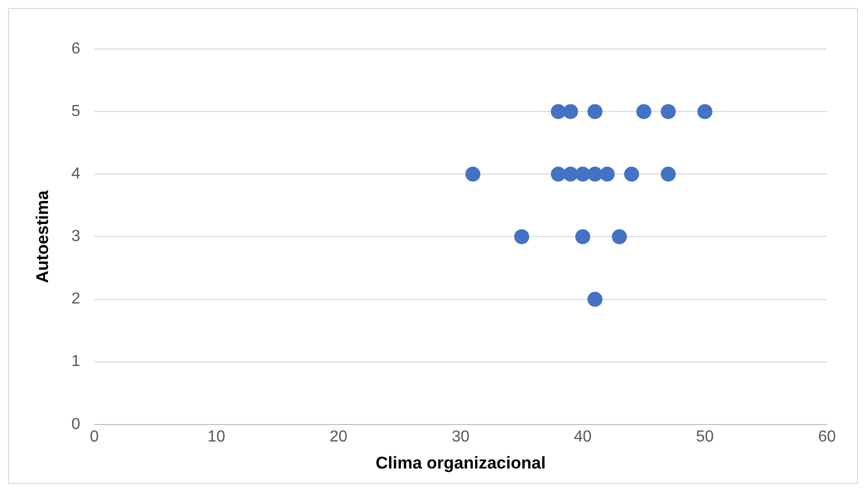  I want to click on y-axis-title: Autoestima, so click(42, 236).